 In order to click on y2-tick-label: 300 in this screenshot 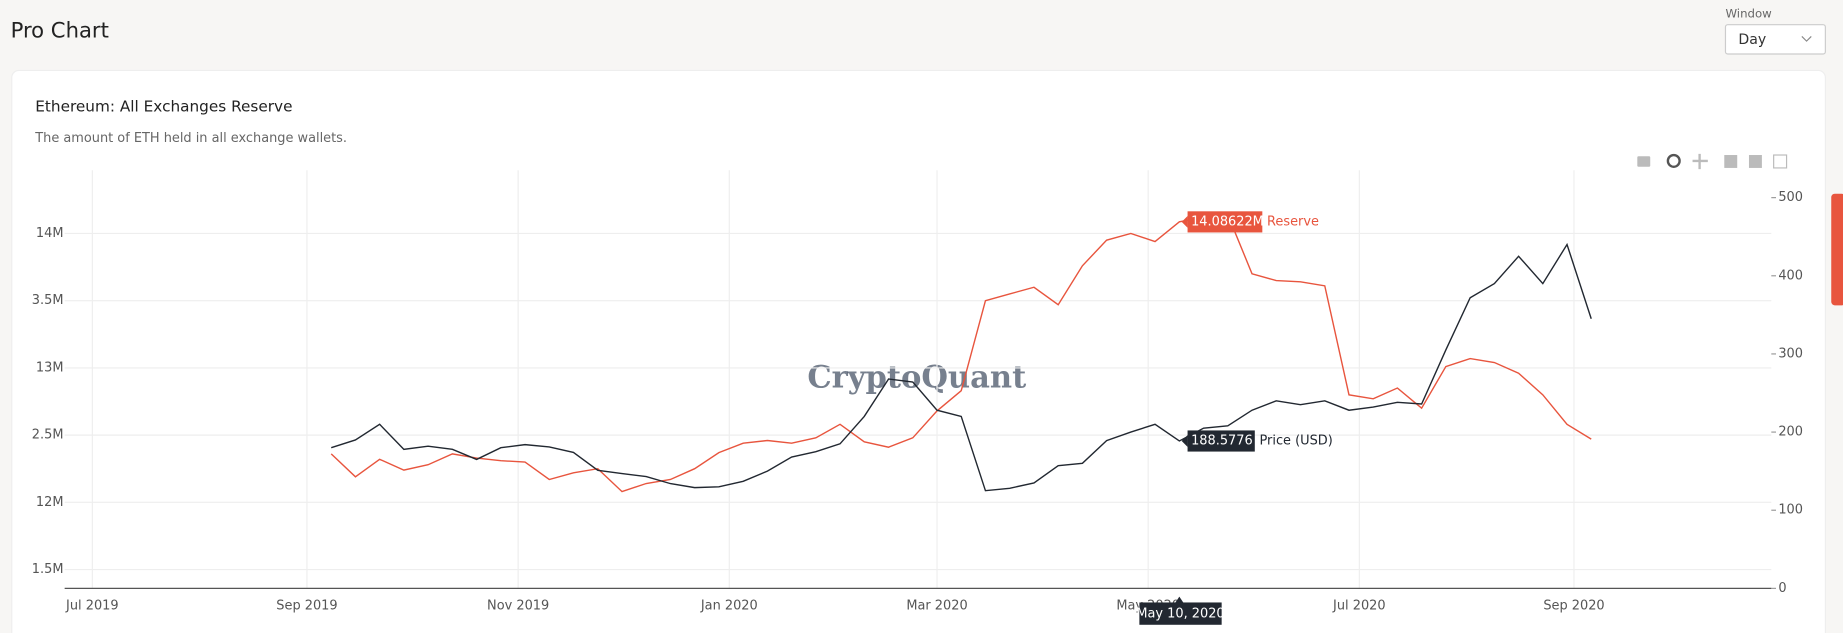, I will do `click(1790, 353)`.